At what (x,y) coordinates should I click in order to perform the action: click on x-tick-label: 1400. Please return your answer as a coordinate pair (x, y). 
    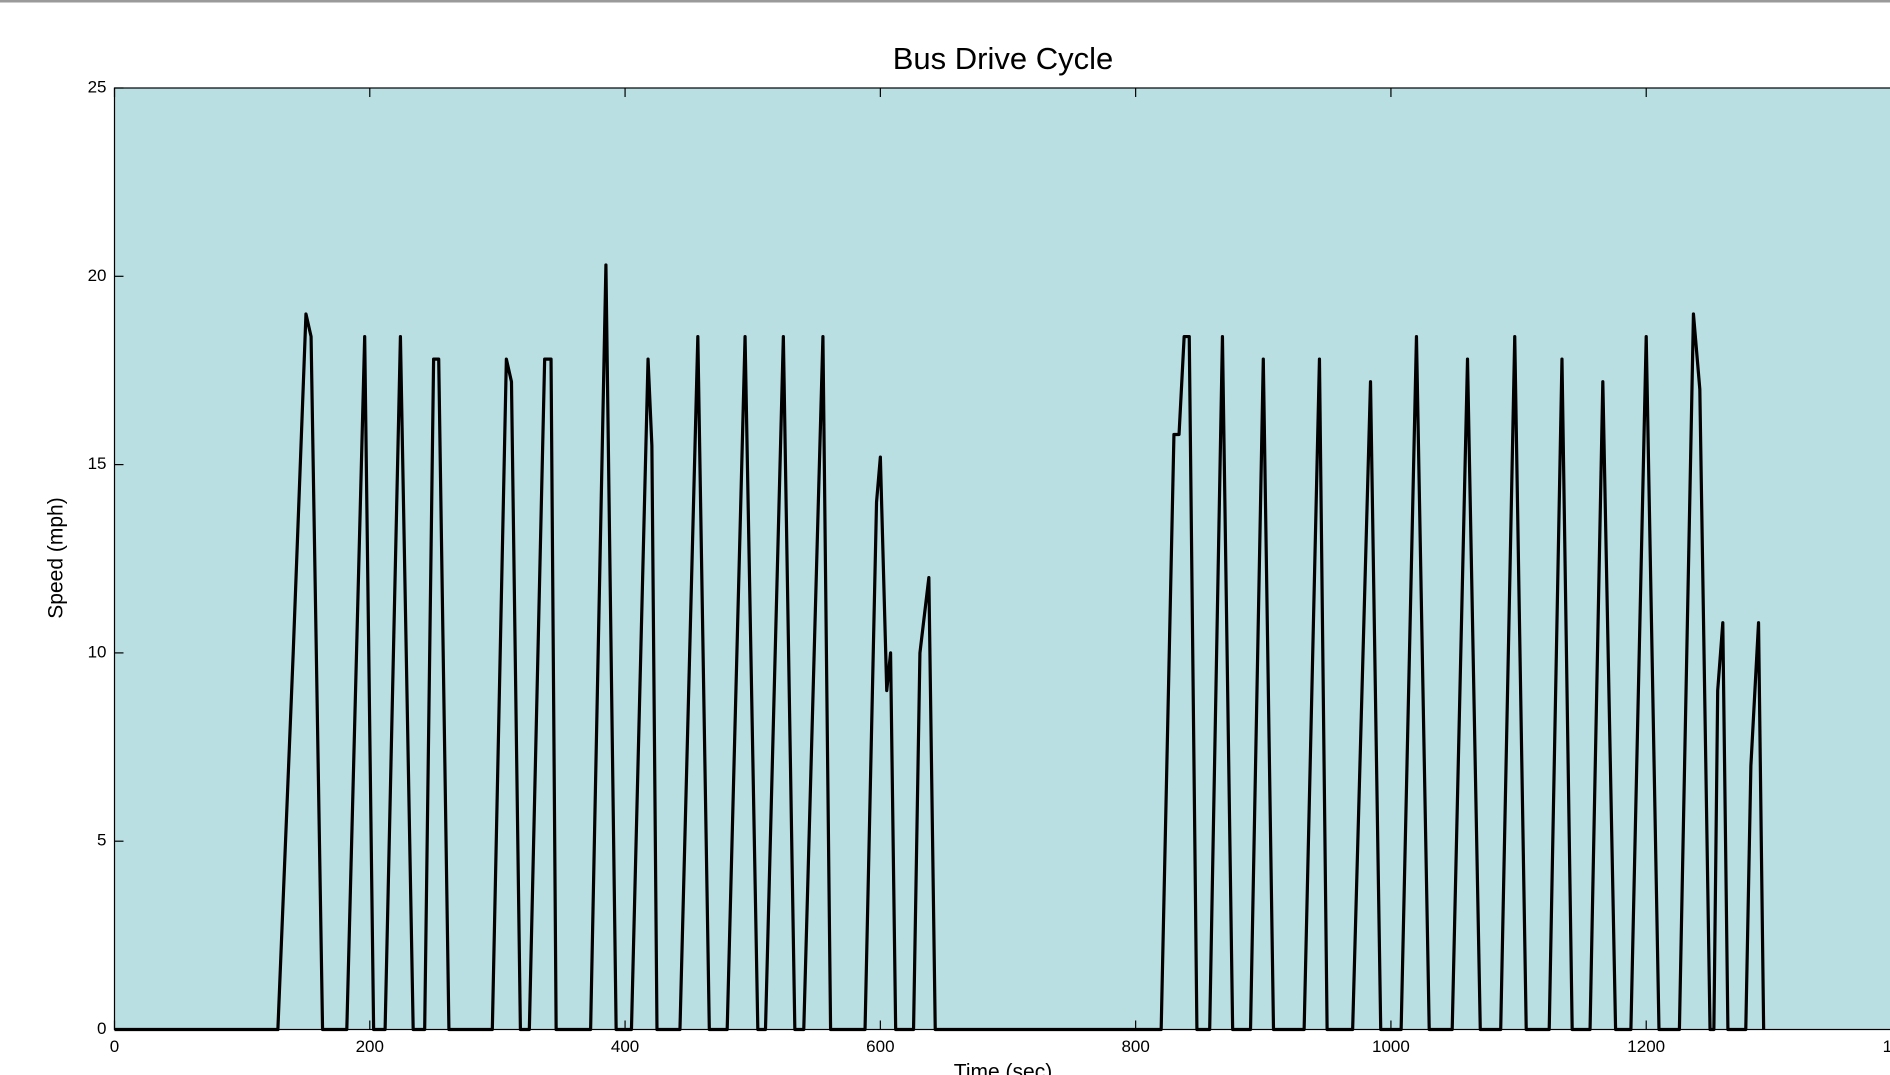
    Looking at the image, I should click on (1886, 1046).